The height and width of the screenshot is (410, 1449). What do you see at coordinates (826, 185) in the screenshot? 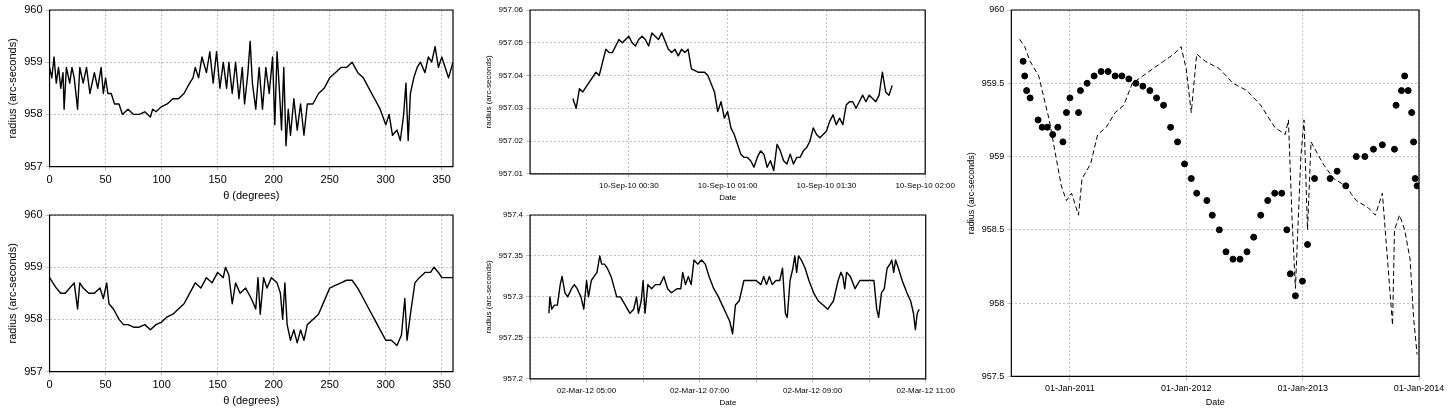
I see `x-tick-label: 10-Sep-10 01:30` at bounding box center [826, 185].